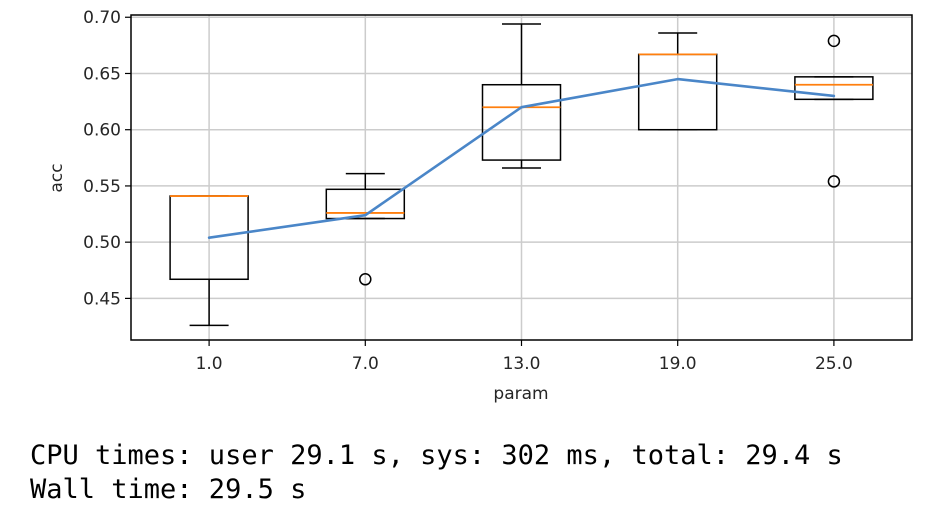 This screenshot has height=532, width=944. I want to click on x-tick-label: 25.0, so click(834, 364).